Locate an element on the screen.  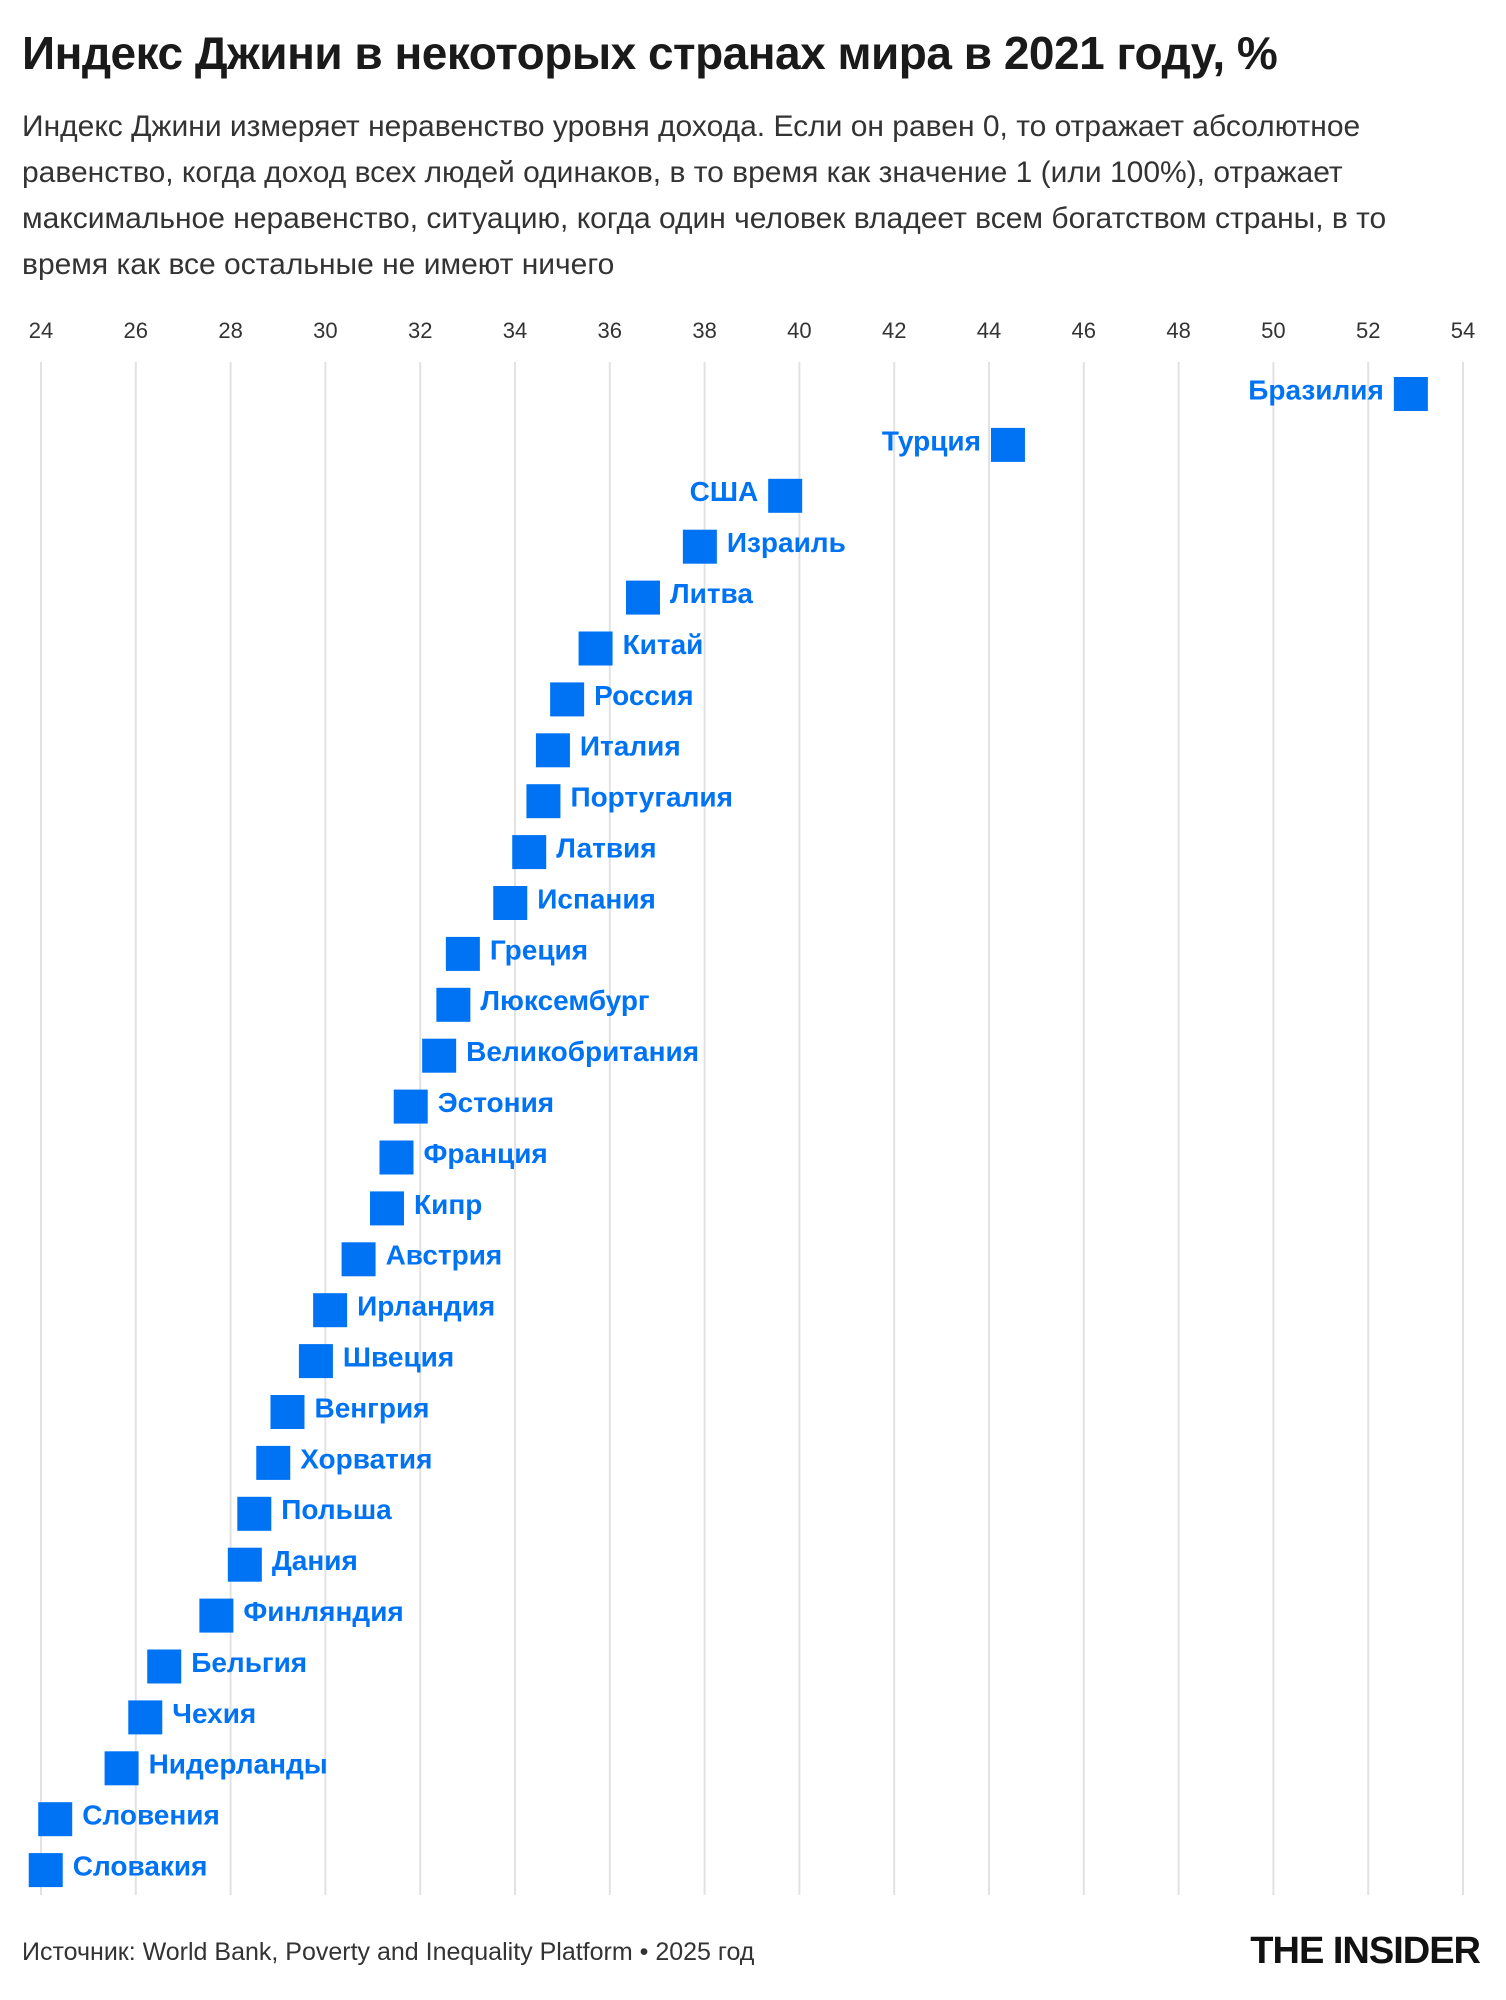
data-label: Испания is located at coordinates (596, 898).